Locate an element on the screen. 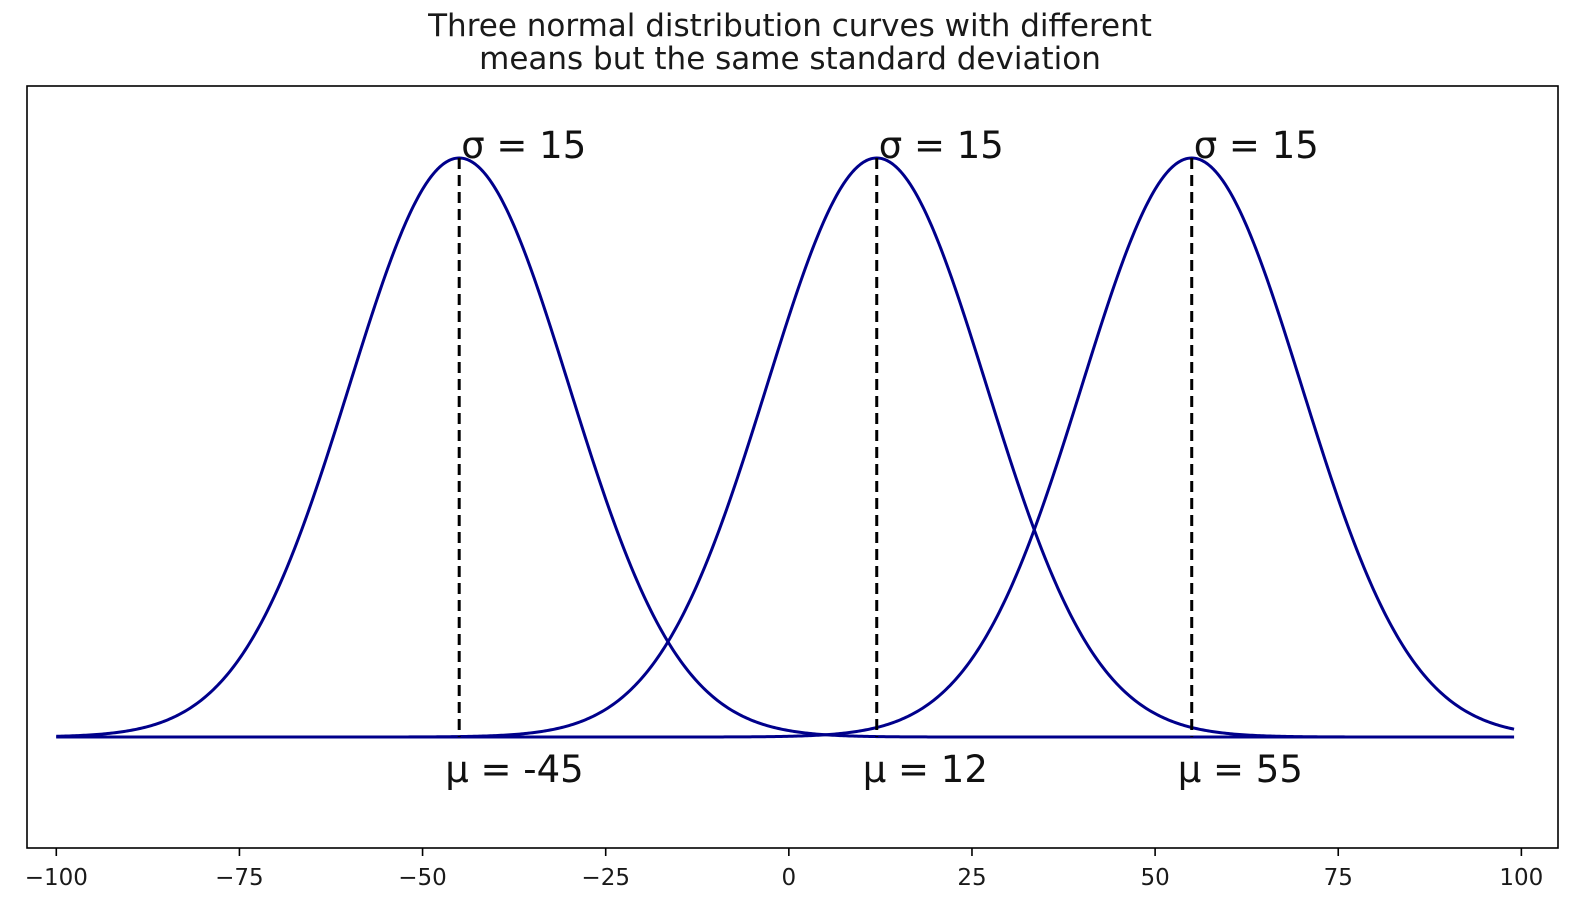  mu-label-3: μ = 55 is located at coordinates (1240, 769).